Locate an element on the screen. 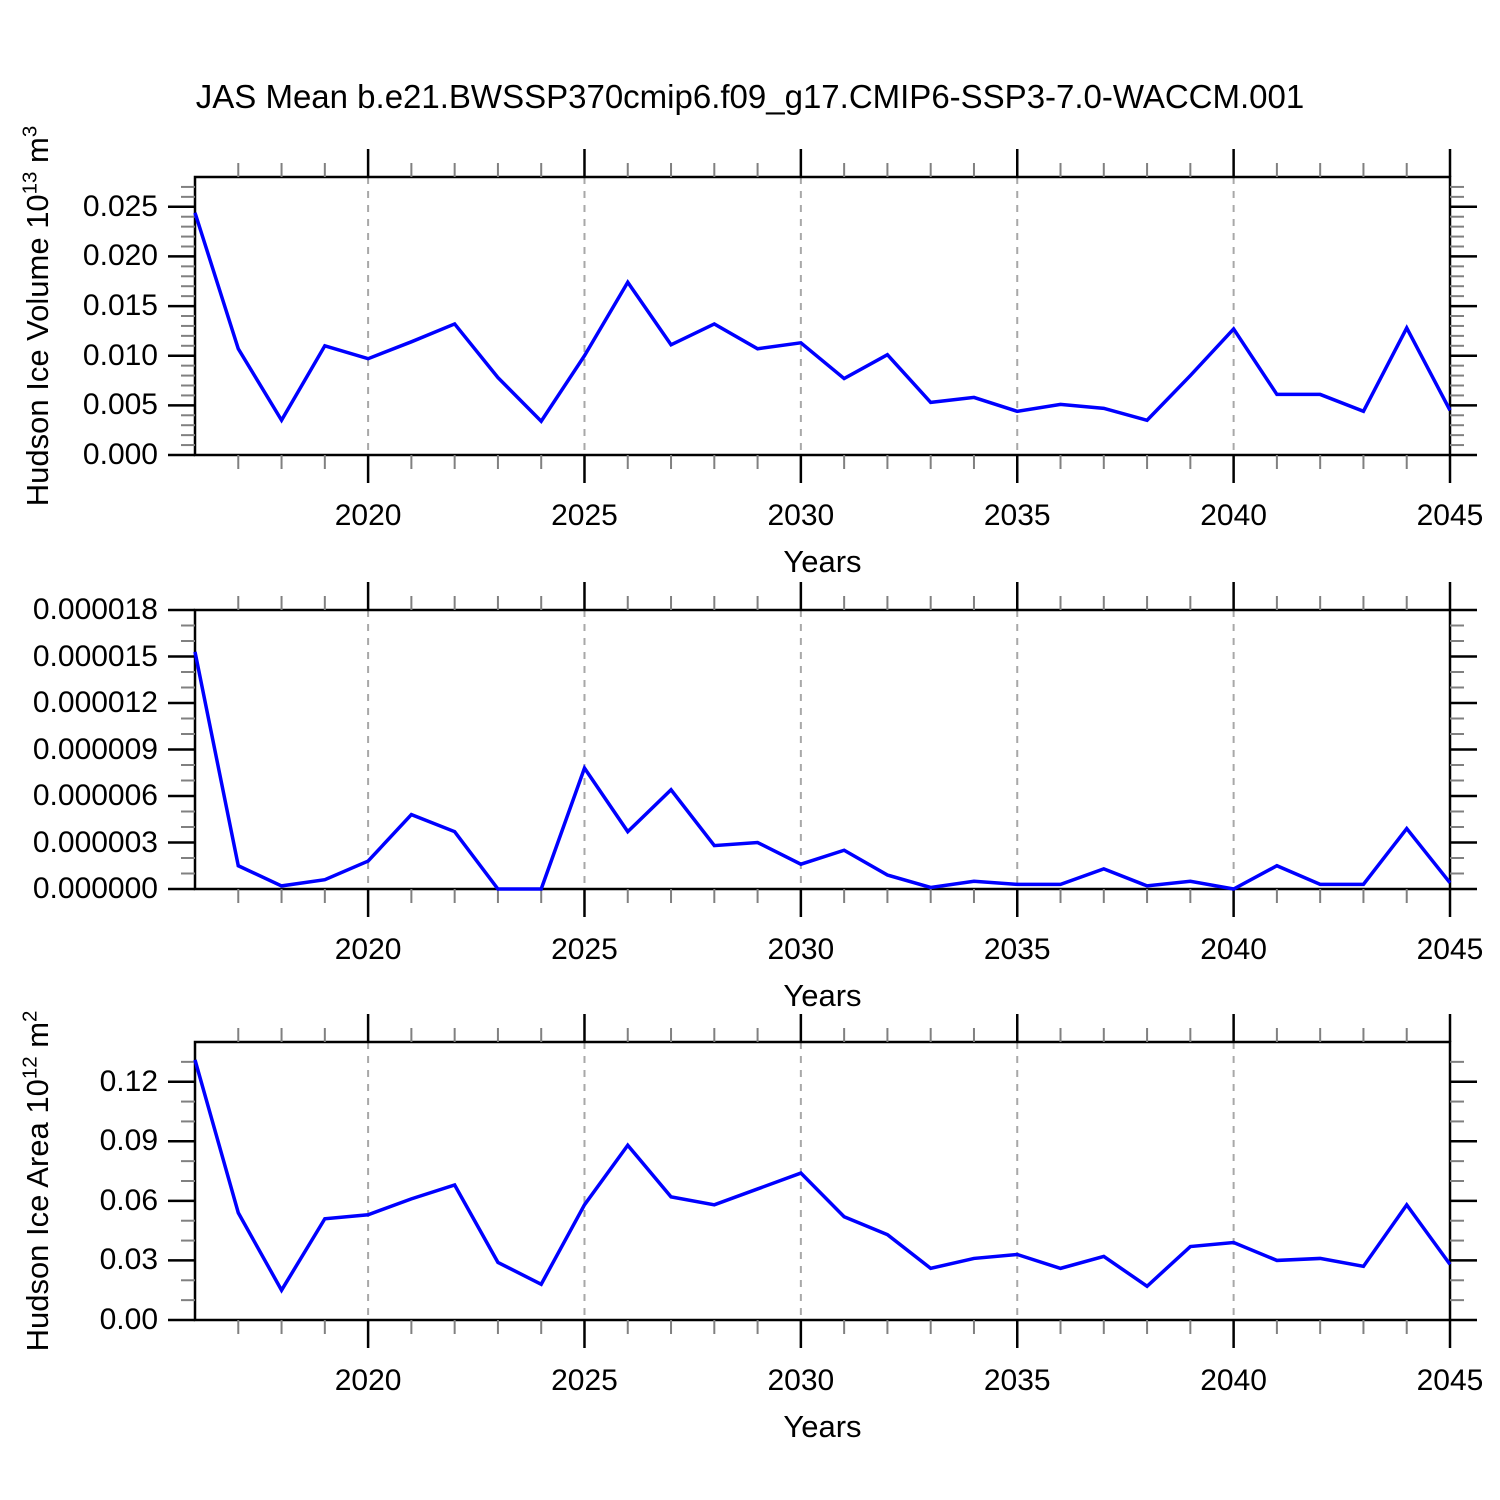 Image resolution: width=1500 pixels, height=1500 pixels. y-tick-label: 0.000006 is located at coordinates (95, 795).